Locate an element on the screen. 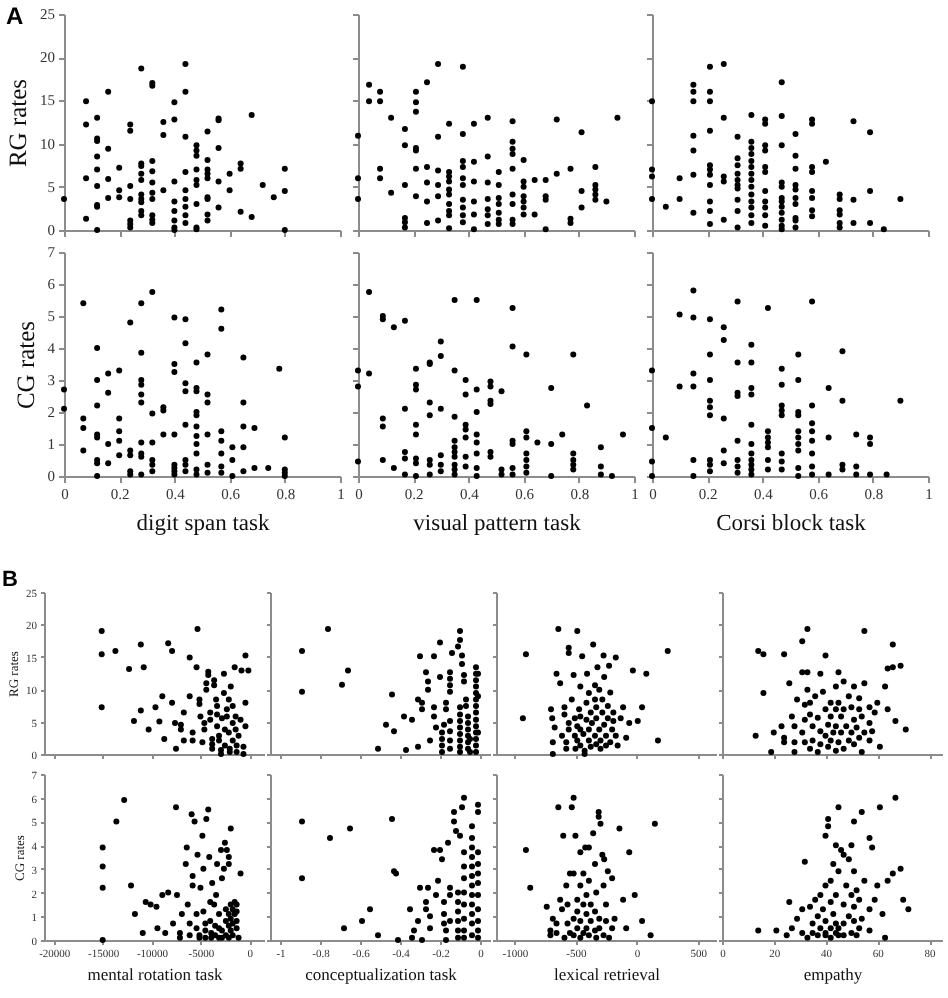  text: A is located at coordinates (15, 16).